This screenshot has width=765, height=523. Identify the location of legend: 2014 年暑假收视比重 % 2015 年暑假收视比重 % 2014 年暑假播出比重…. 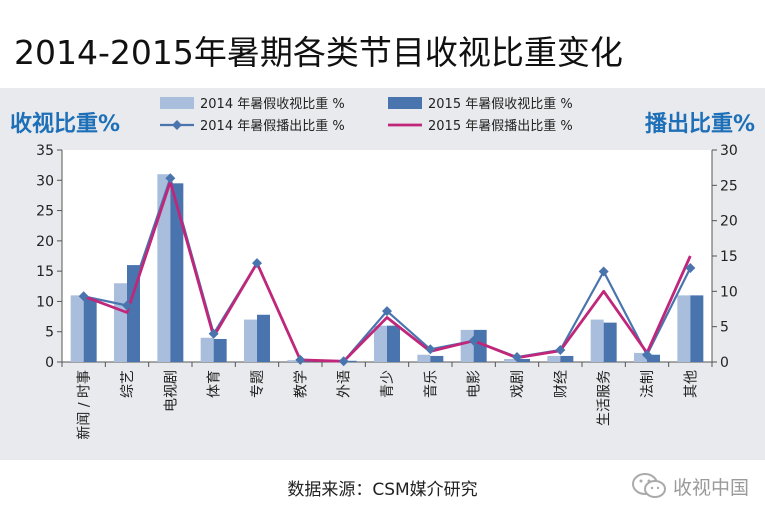
(366, 115).